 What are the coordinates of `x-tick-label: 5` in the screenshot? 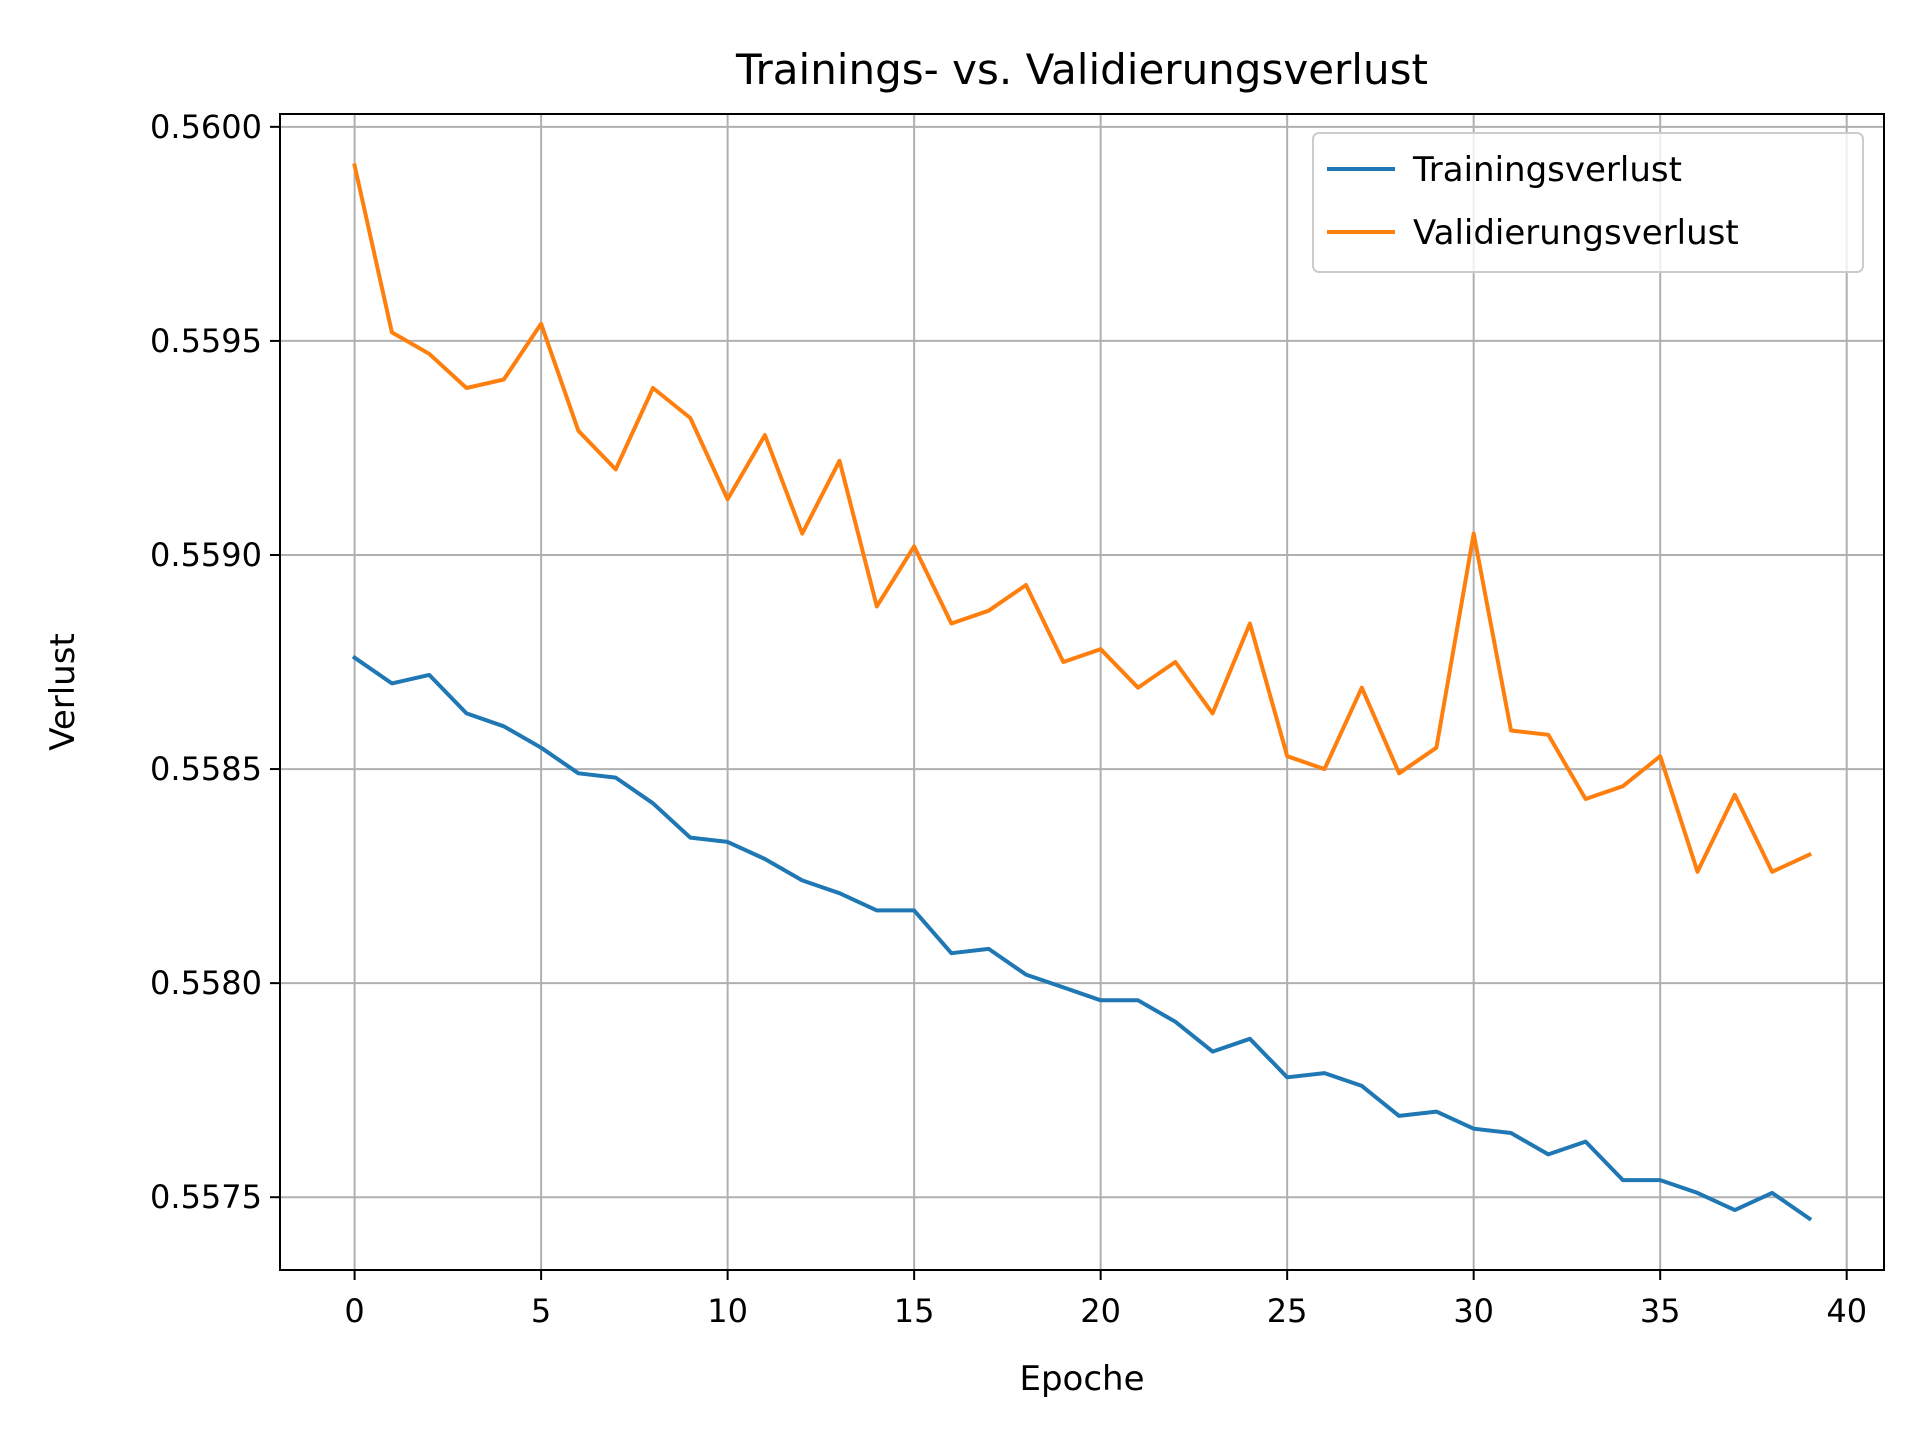 It's located at (541, 1311).